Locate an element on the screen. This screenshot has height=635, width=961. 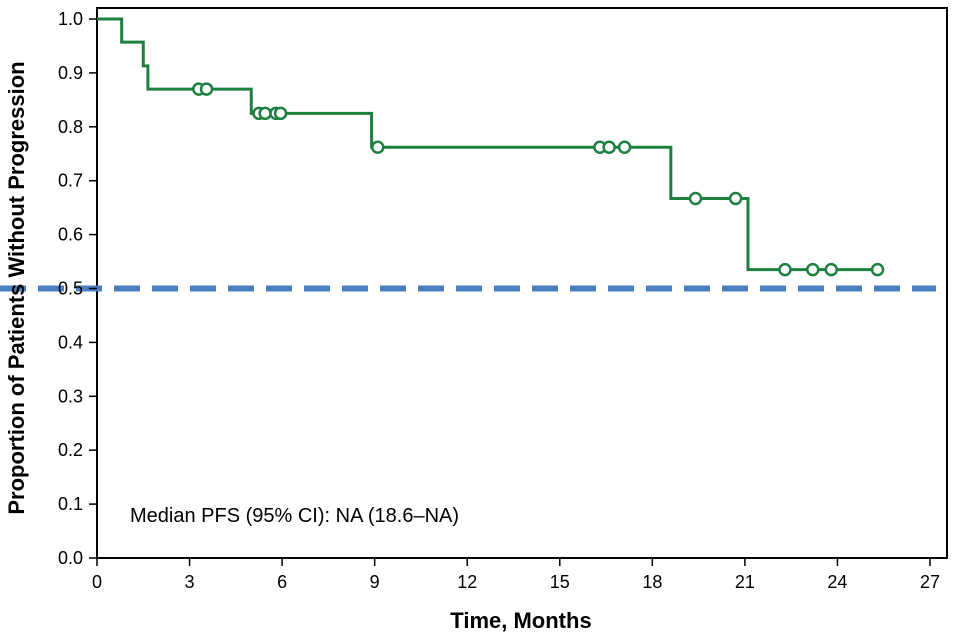
y-tick-label: 0.5 is located at coordinates (70, 289).